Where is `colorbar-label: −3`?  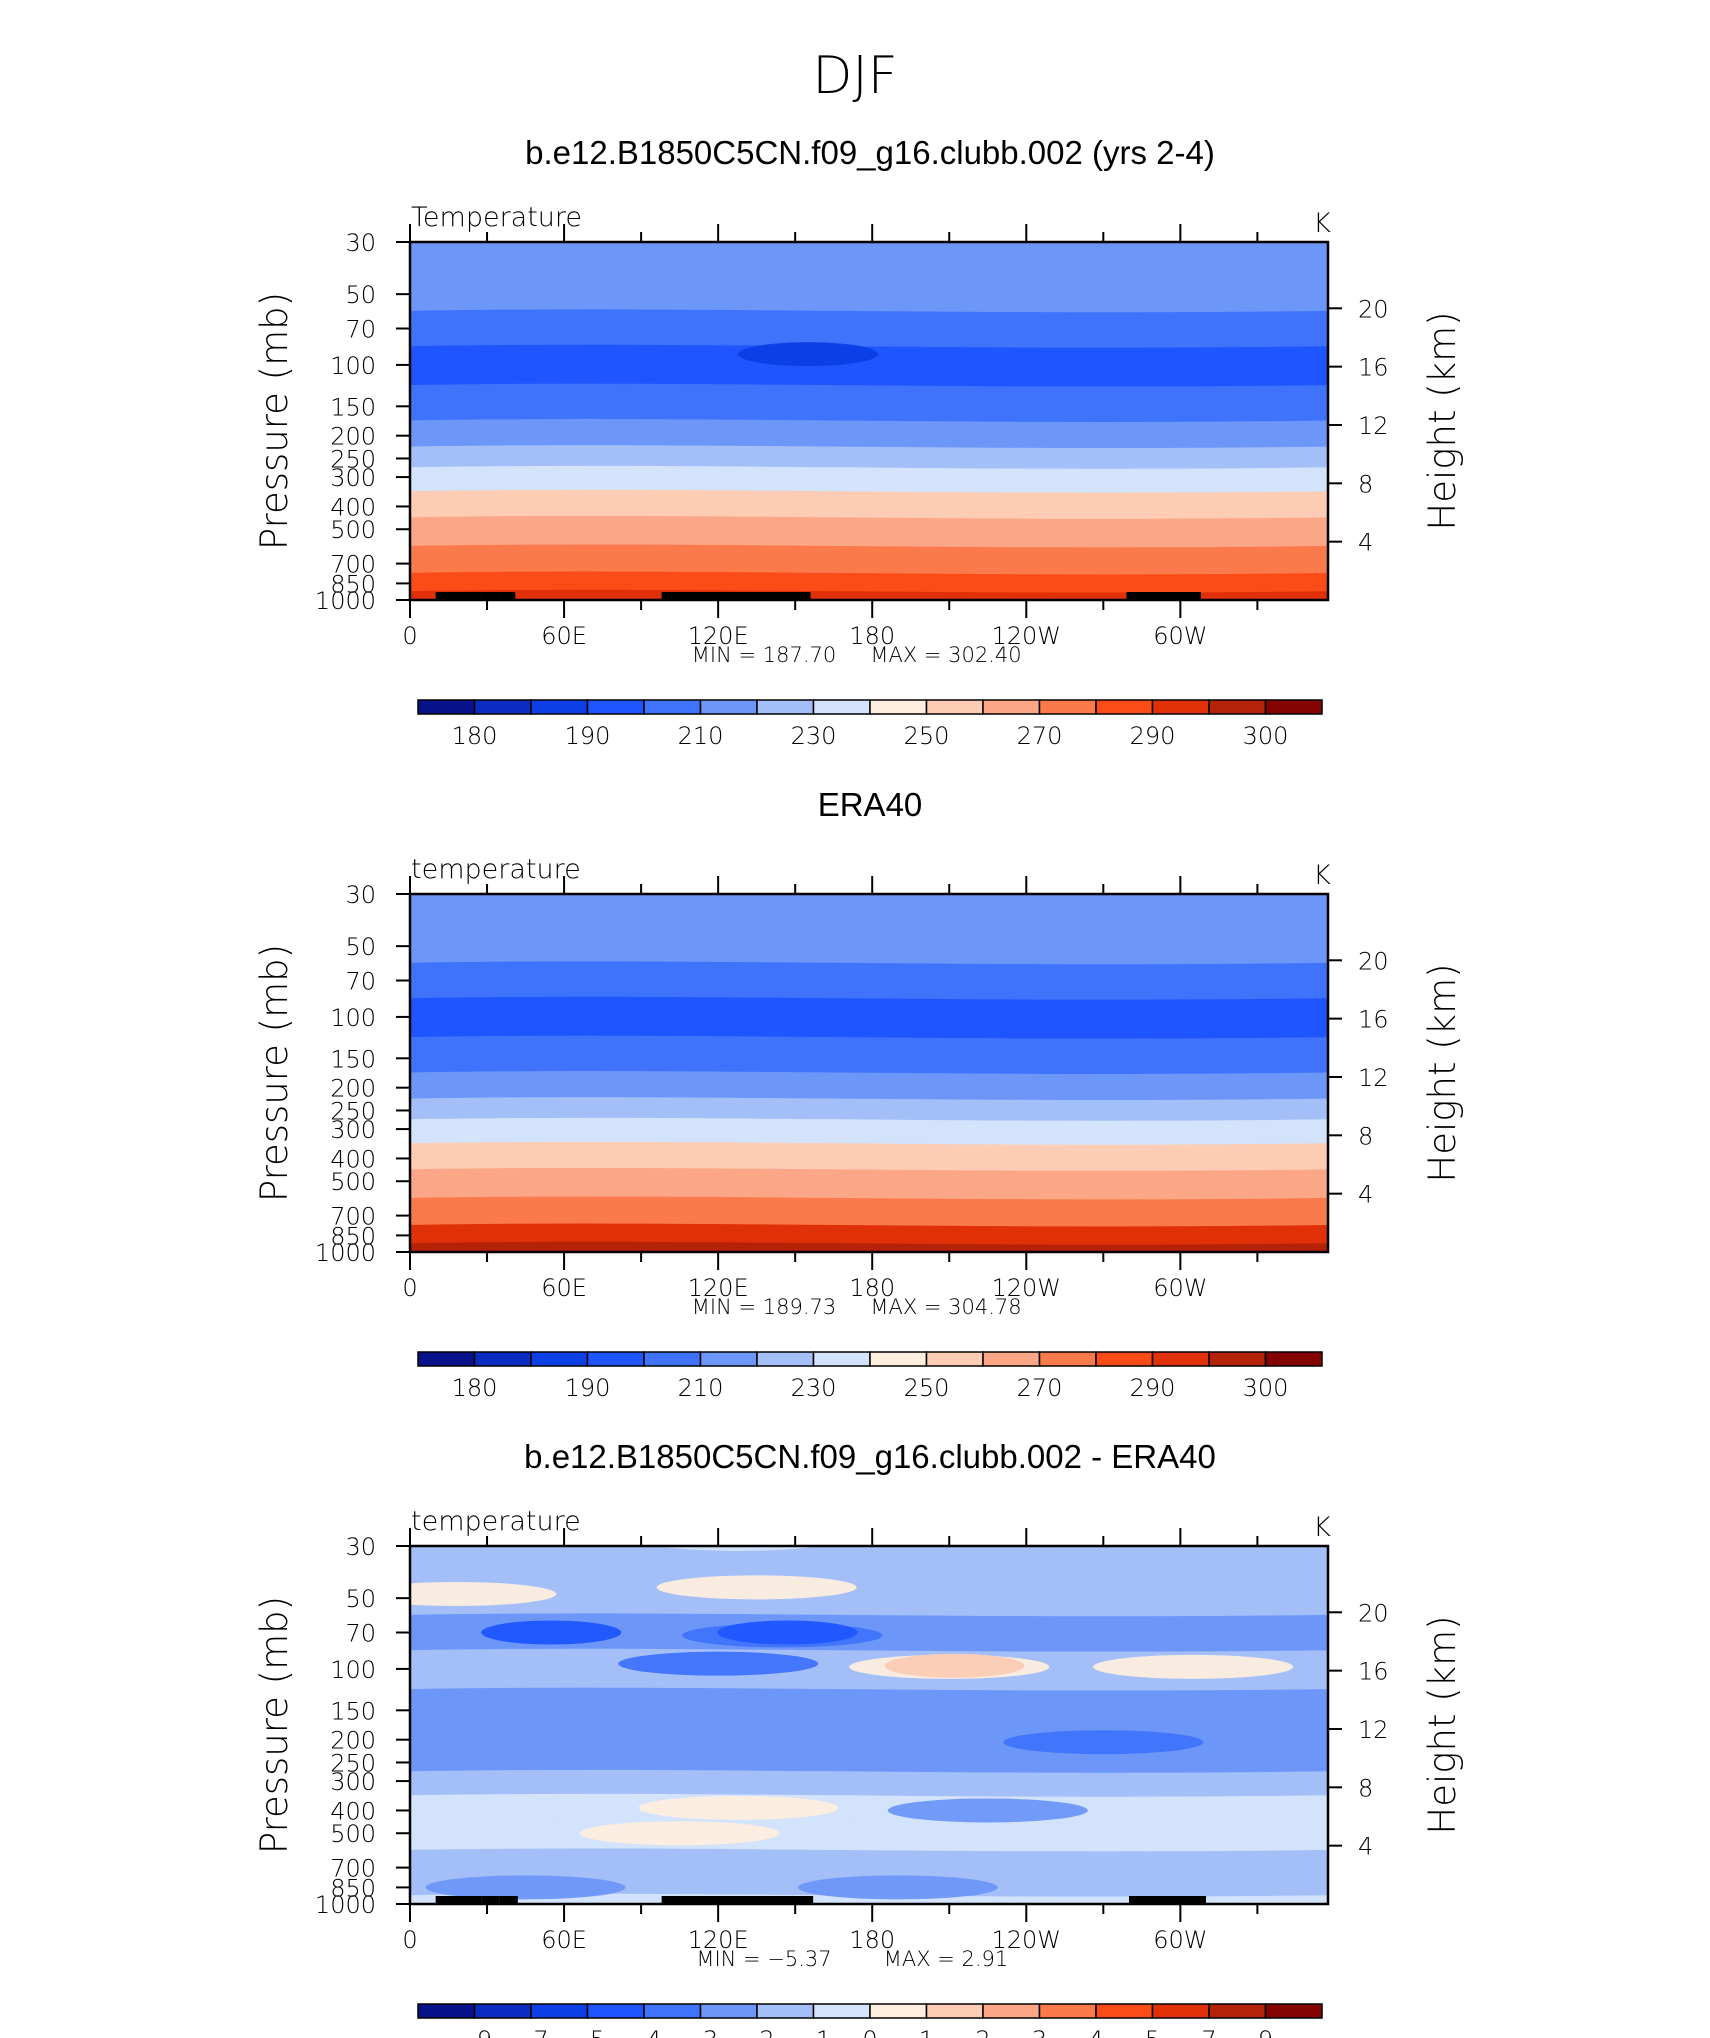 colorbar-label: −3 is located at coordinates (700, 2032).